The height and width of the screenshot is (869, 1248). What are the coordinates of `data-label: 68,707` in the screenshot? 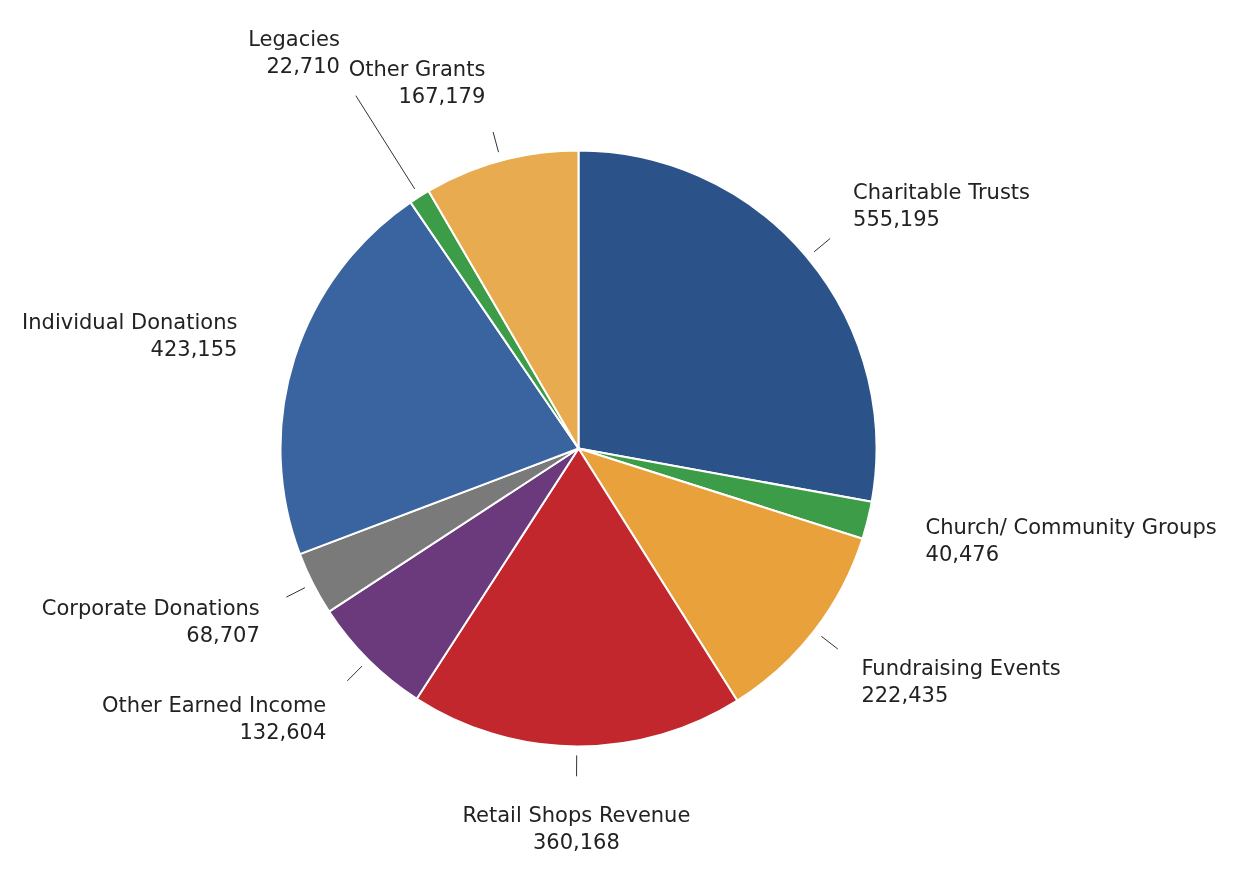 It's located at (223, 634).